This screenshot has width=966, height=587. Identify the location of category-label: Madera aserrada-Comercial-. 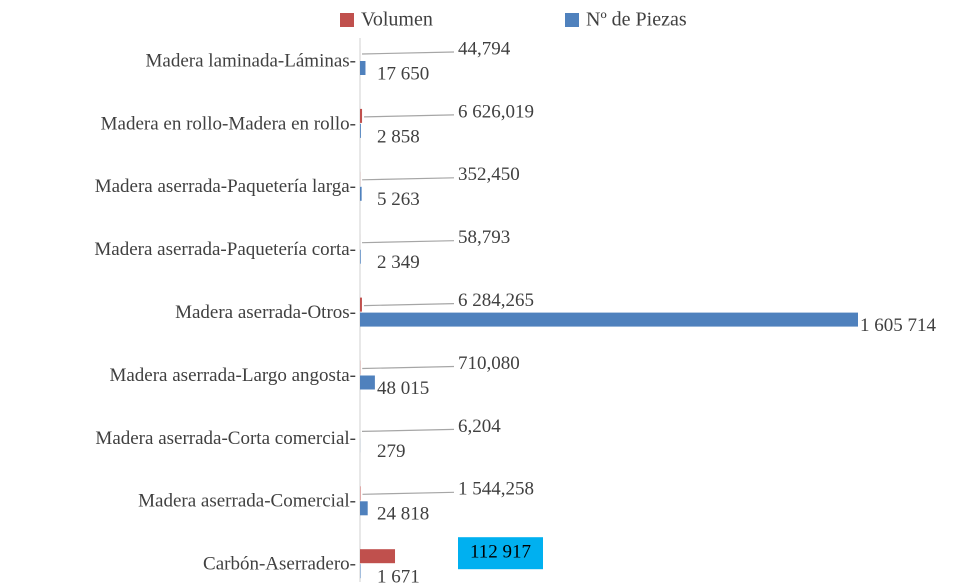
(247, 501).